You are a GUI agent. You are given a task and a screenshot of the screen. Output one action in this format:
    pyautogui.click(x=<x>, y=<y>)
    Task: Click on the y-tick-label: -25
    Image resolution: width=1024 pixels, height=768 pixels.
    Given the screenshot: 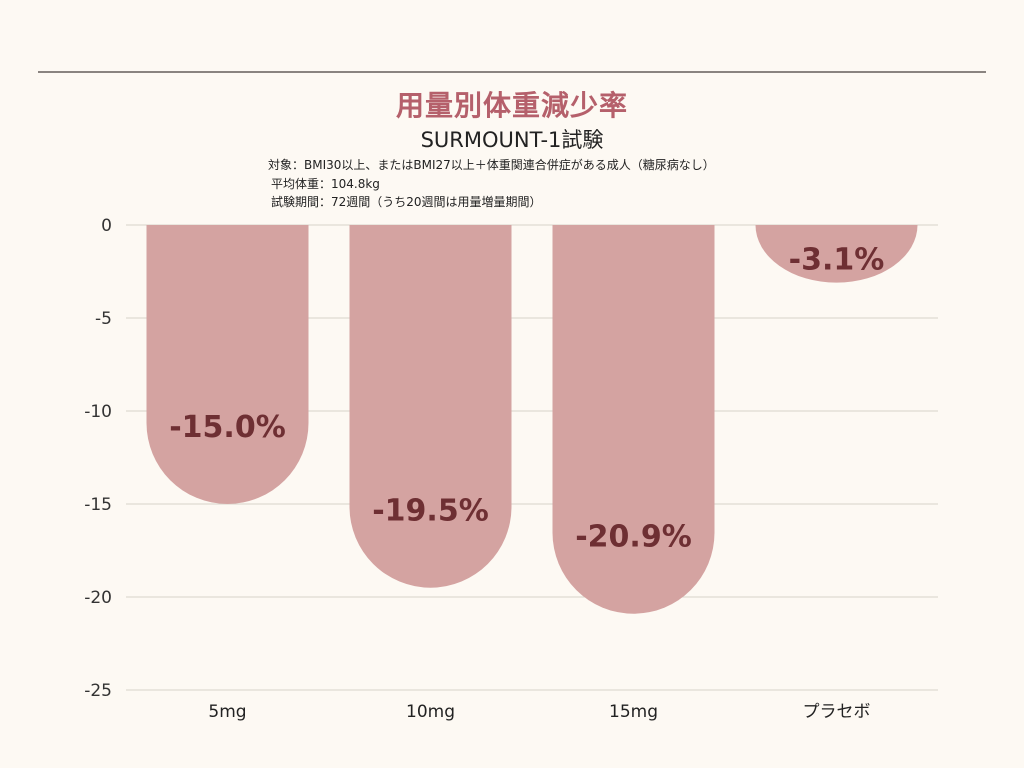 What is the action you would take?
    pyautogui.click(x=98, y=691)
    